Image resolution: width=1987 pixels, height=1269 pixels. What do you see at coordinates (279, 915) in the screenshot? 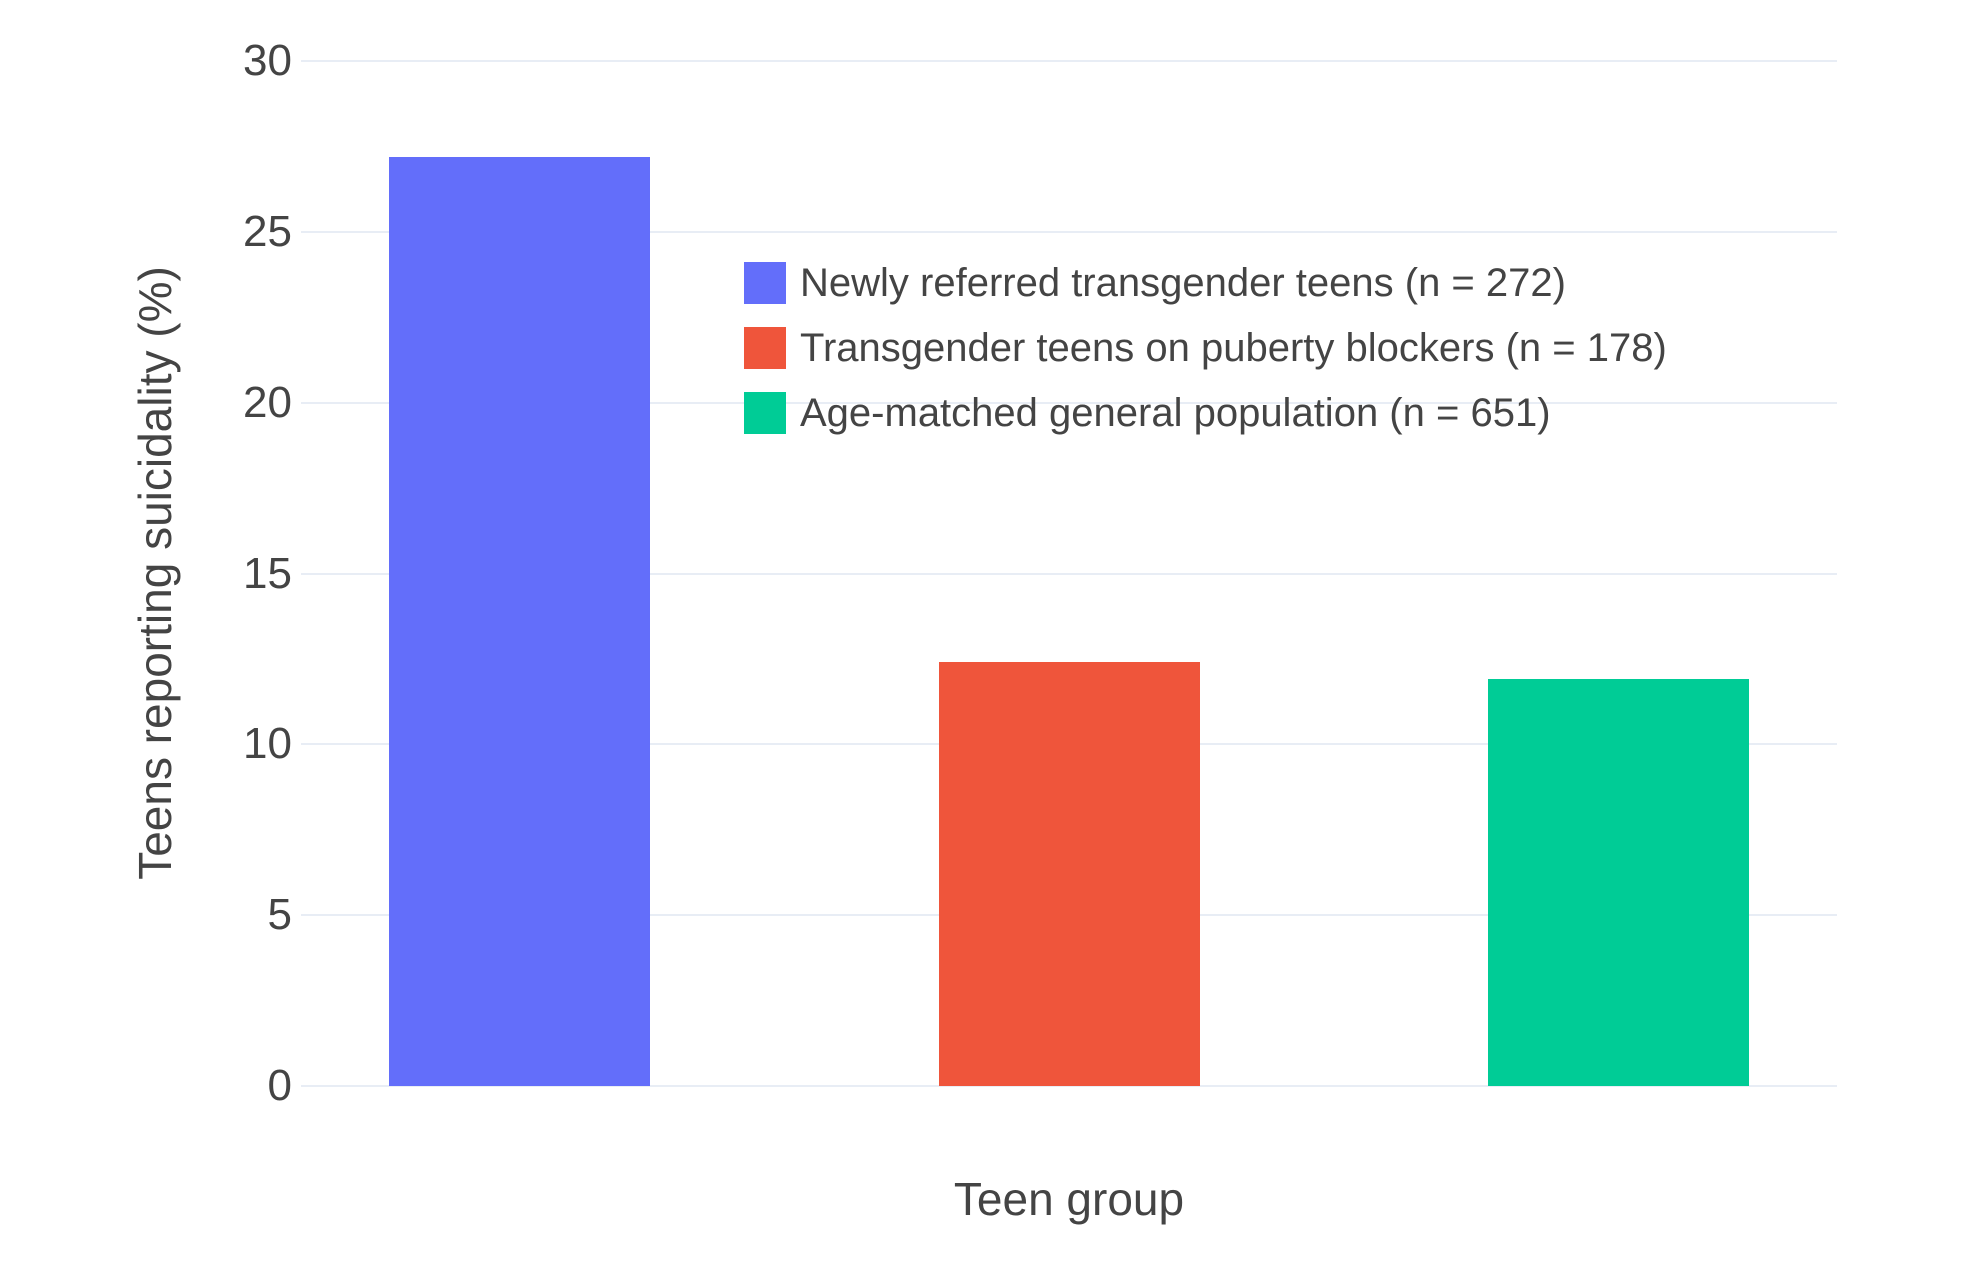
I see `y-tick-label-5: 5` at bounding box center [279, 915].